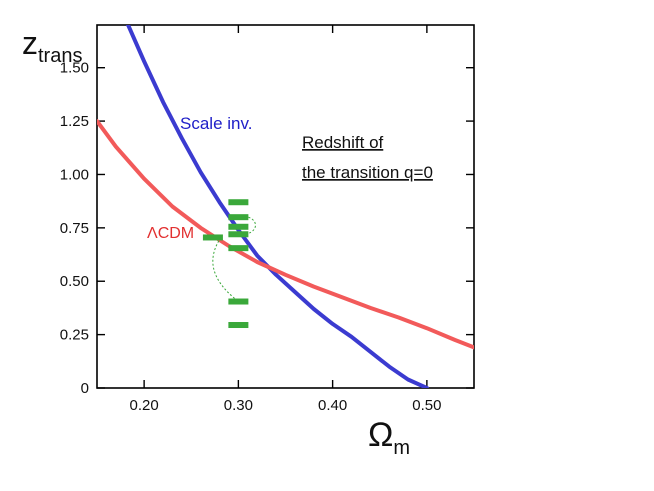 This screenshot has width=654, height=491. I want to click on x-tick-label: 0.50, so click(426, 405).